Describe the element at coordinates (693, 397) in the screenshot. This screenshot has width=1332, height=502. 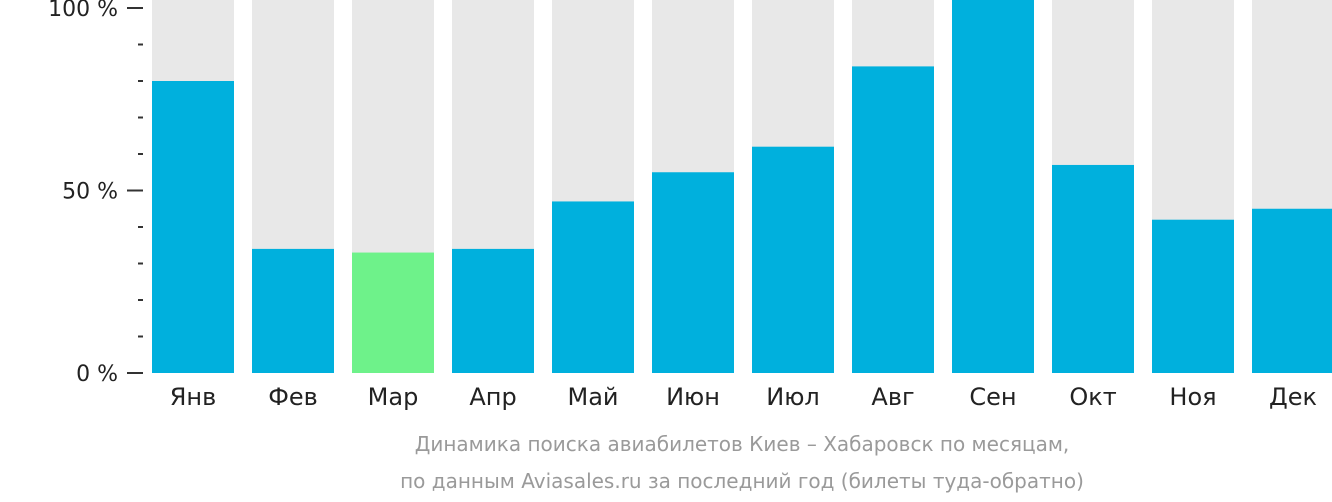
I see `x-tick-label: Июн` at that location.